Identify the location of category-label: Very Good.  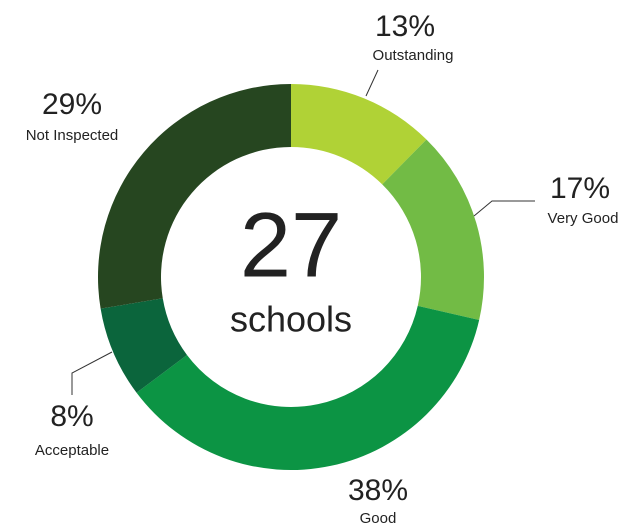
(583, 218).